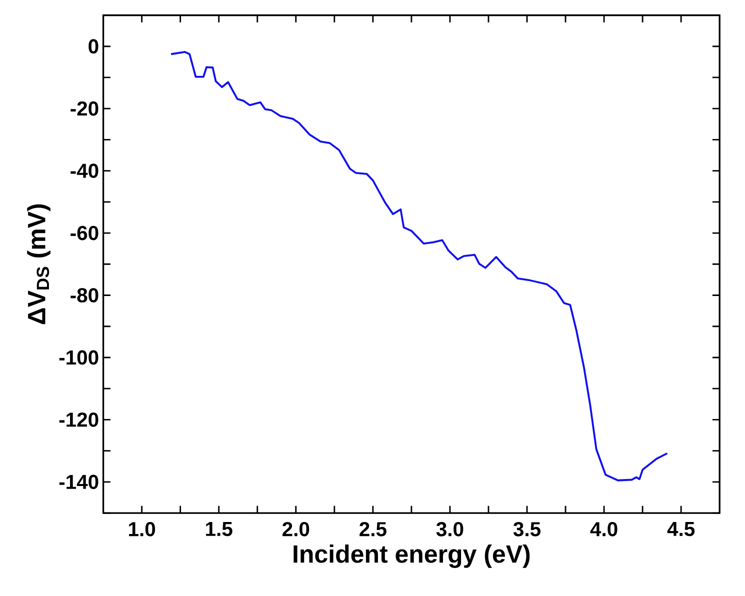  I want to click on y-tick-label: -140, so click(78, 482).